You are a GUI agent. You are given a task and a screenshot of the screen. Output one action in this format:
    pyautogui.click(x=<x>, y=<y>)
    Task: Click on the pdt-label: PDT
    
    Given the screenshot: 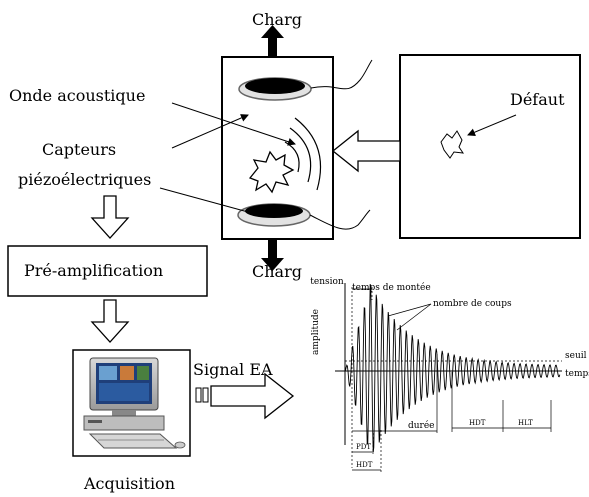 What is the action you would take?
    pyautogui.click(x=363, y=447)
    